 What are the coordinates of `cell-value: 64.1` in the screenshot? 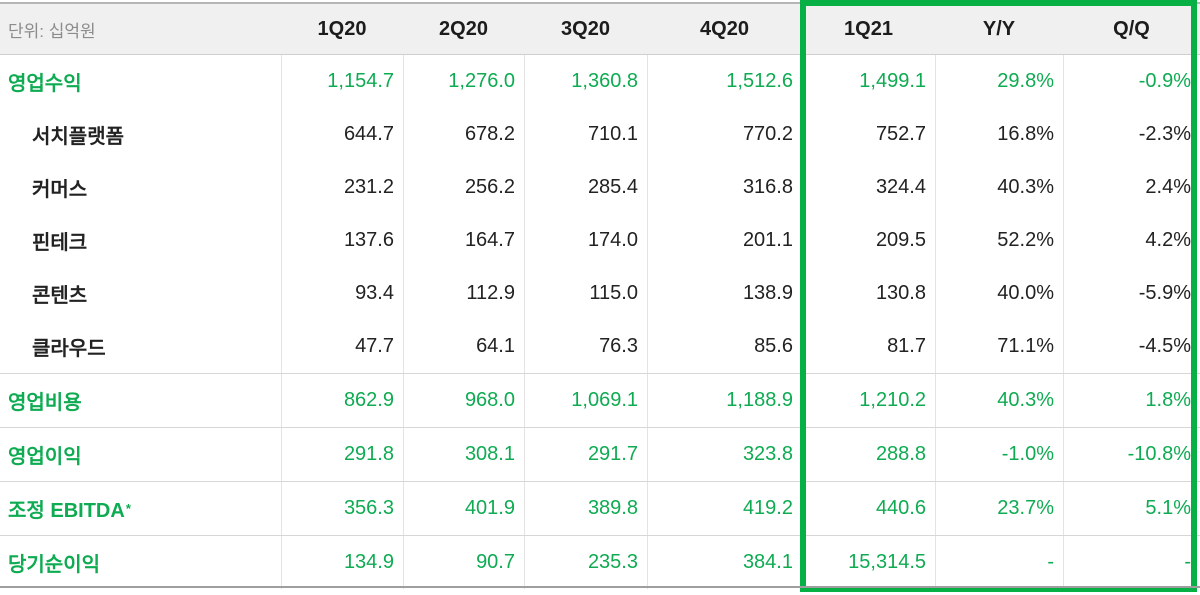 It's located at (463, 346).